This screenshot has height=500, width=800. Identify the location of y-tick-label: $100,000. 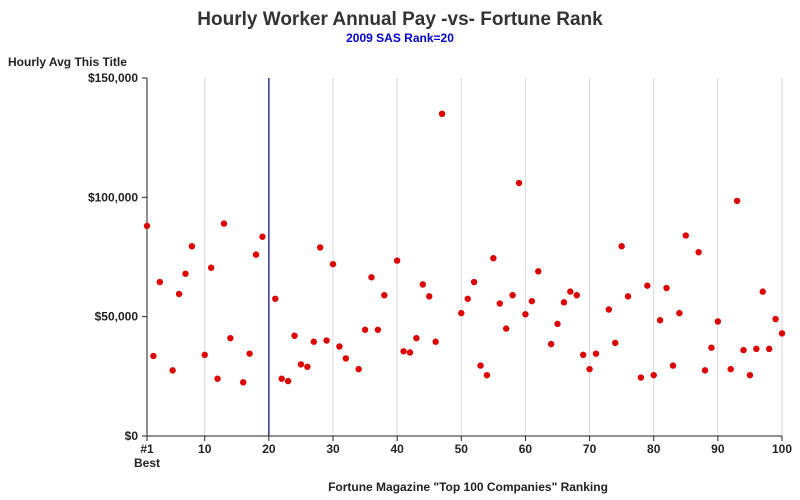
(113, 197).